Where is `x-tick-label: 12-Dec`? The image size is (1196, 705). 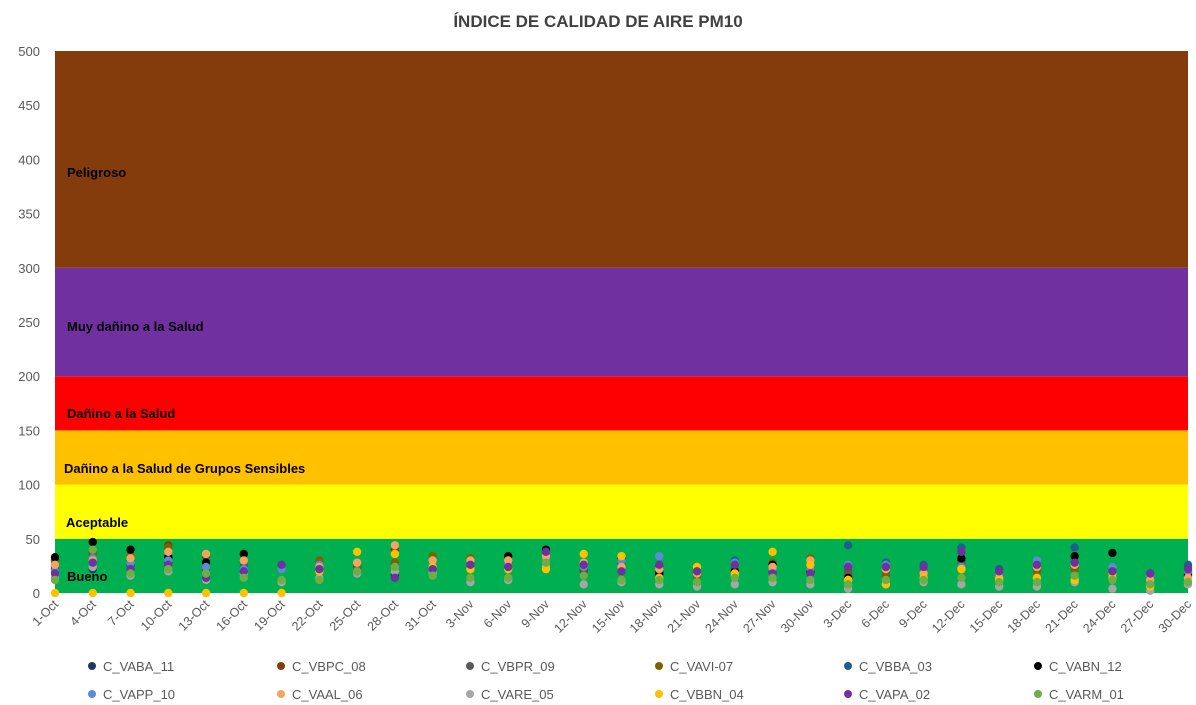
x-tick-label: 12-Dec is located at coordinates (948, 616).